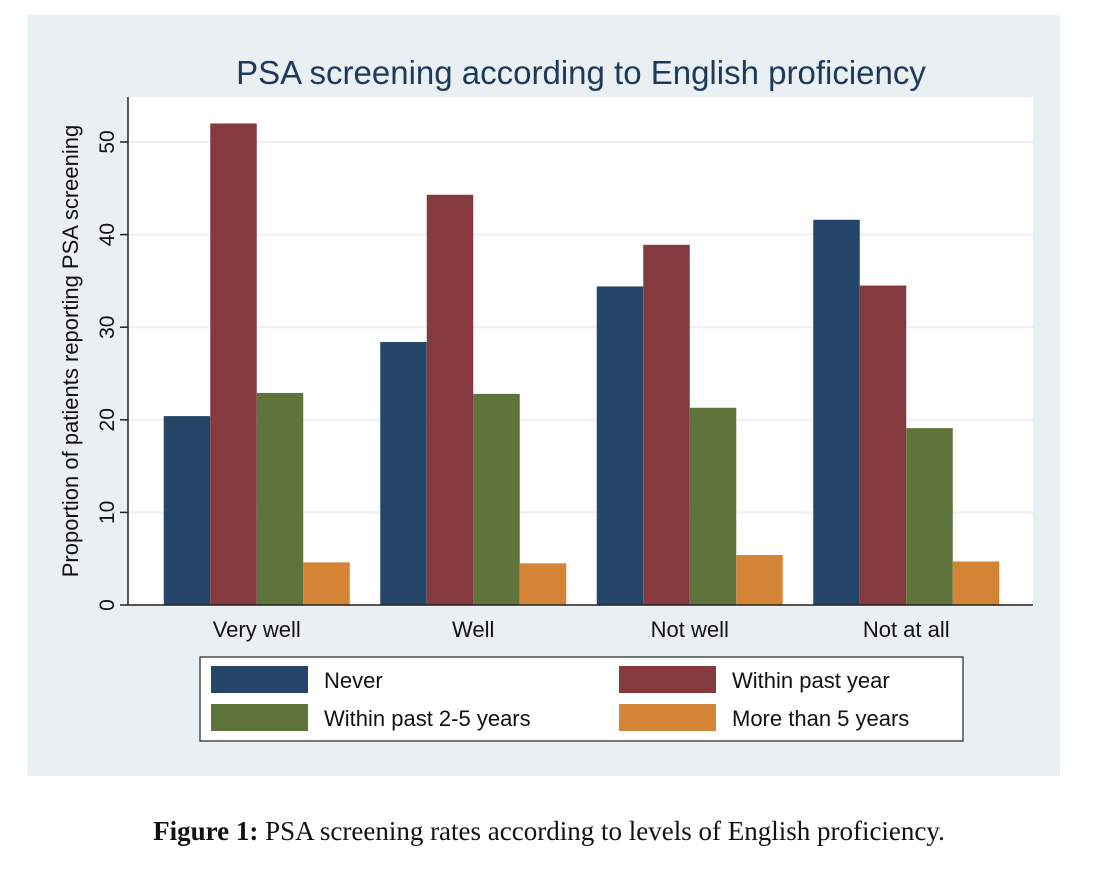 The image size is (1098, 876). What do you see at coordinates (811, 680) in the screenshot?
I see `legend-label: Within past year` at bounding box center [811, 680].